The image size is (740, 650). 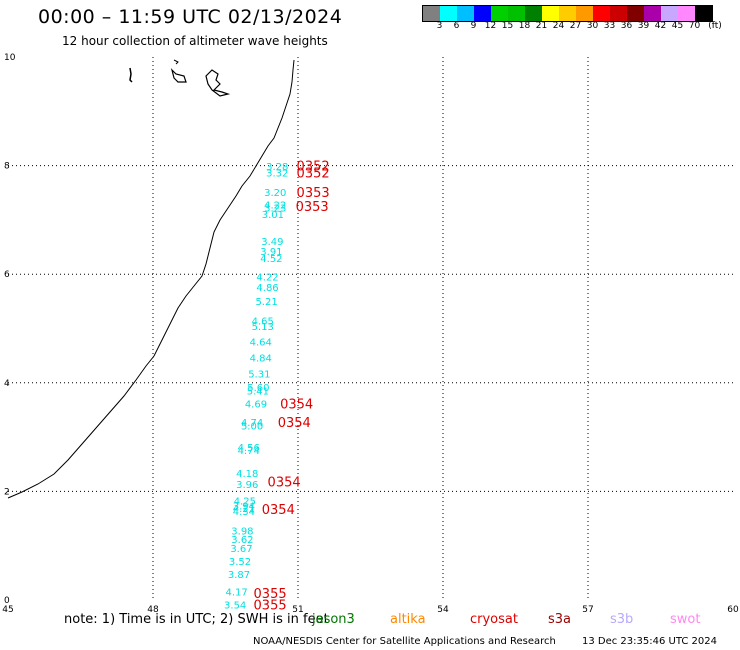 I want to click on wave-height-value: 5.60, so click(x=258, y=388).